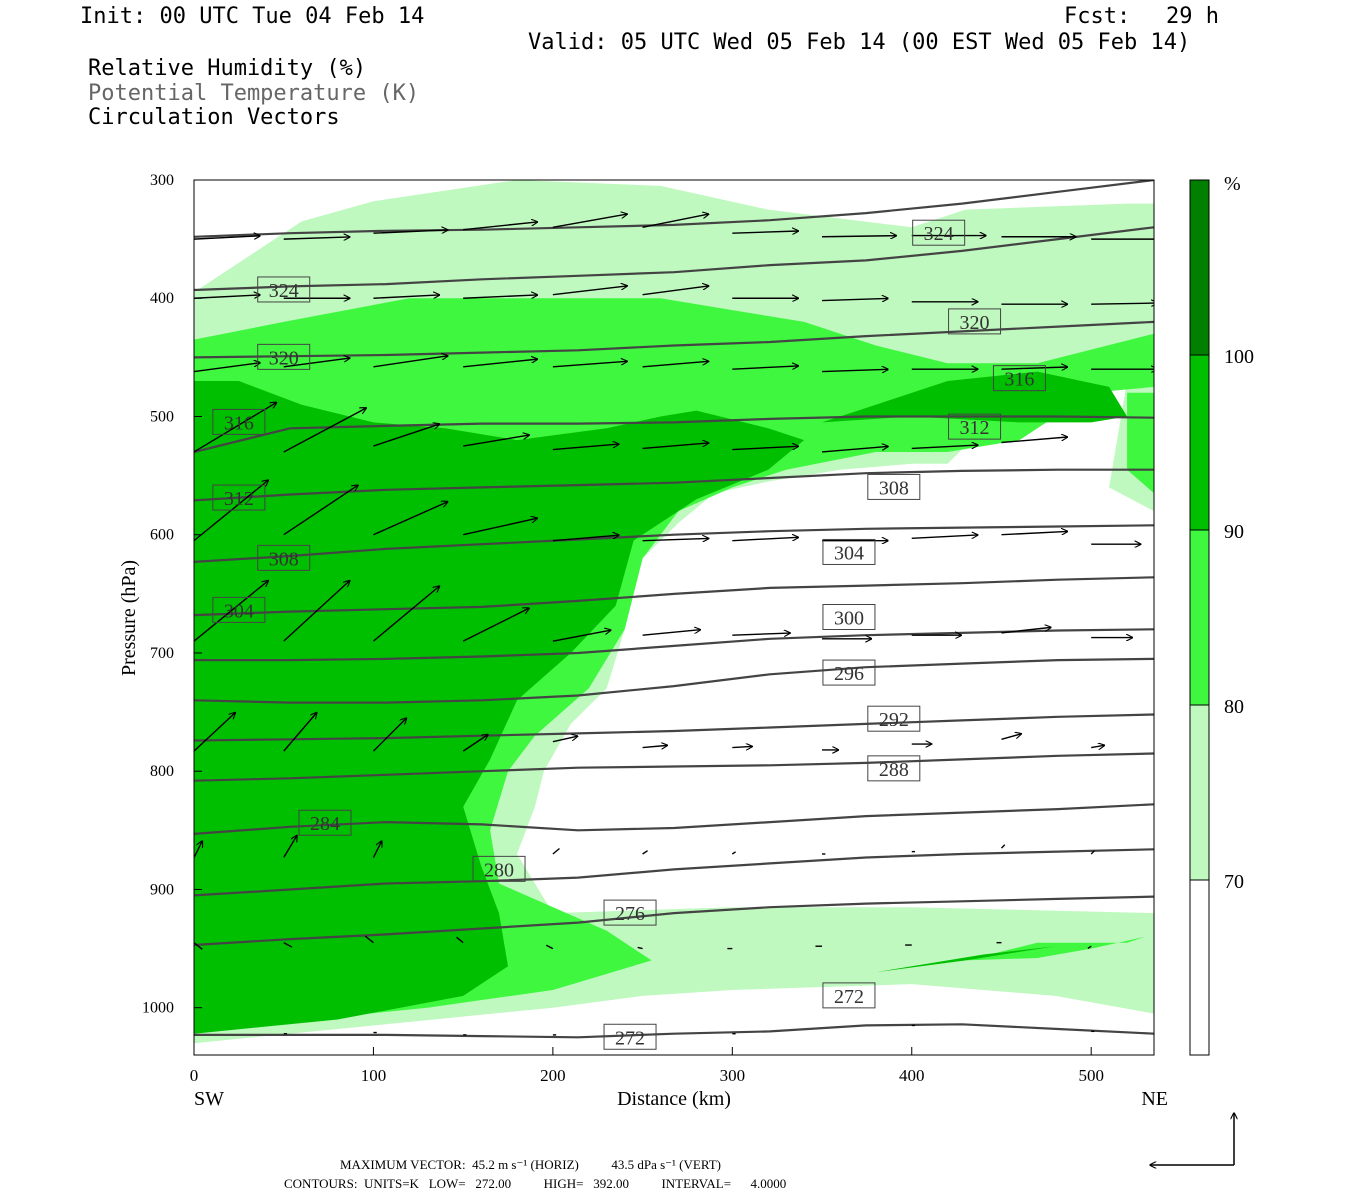 The height and width of the screenshot is (1200, 1350). What do you see at coordinates (1192, 1139) in the screenshot?
I see `axes-orientation-icon` at bounding box center [1192, 1139].